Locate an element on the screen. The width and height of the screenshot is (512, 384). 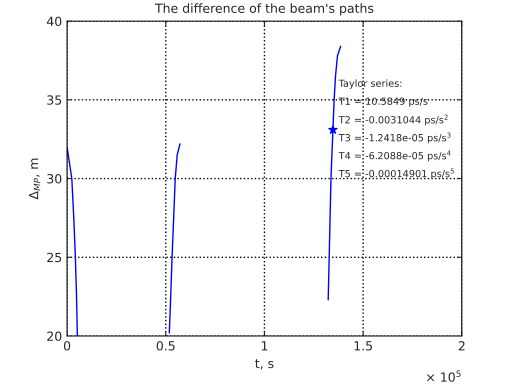
x-axis-title: t, s is located at coordinates (264, 364).